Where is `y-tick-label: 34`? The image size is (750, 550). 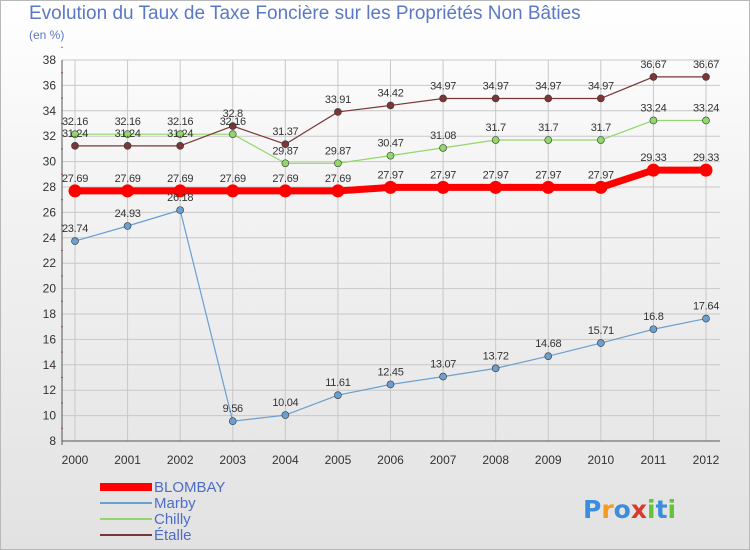 y-tick-label: 34 is located at coordinates (50, 111).